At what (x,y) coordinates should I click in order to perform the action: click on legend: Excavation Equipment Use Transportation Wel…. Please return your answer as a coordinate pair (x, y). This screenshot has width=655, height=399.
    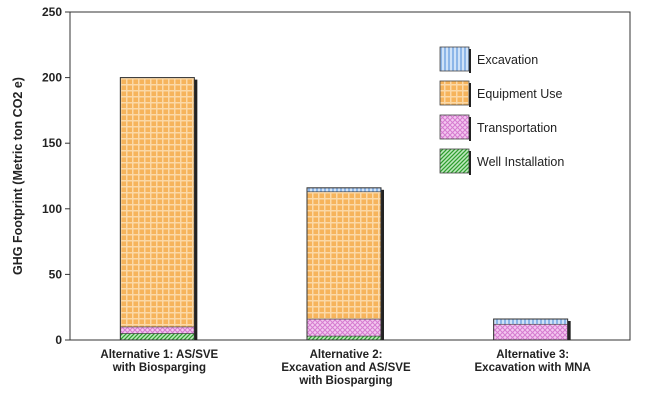
    Looking at the image, I should click on (501, 110).